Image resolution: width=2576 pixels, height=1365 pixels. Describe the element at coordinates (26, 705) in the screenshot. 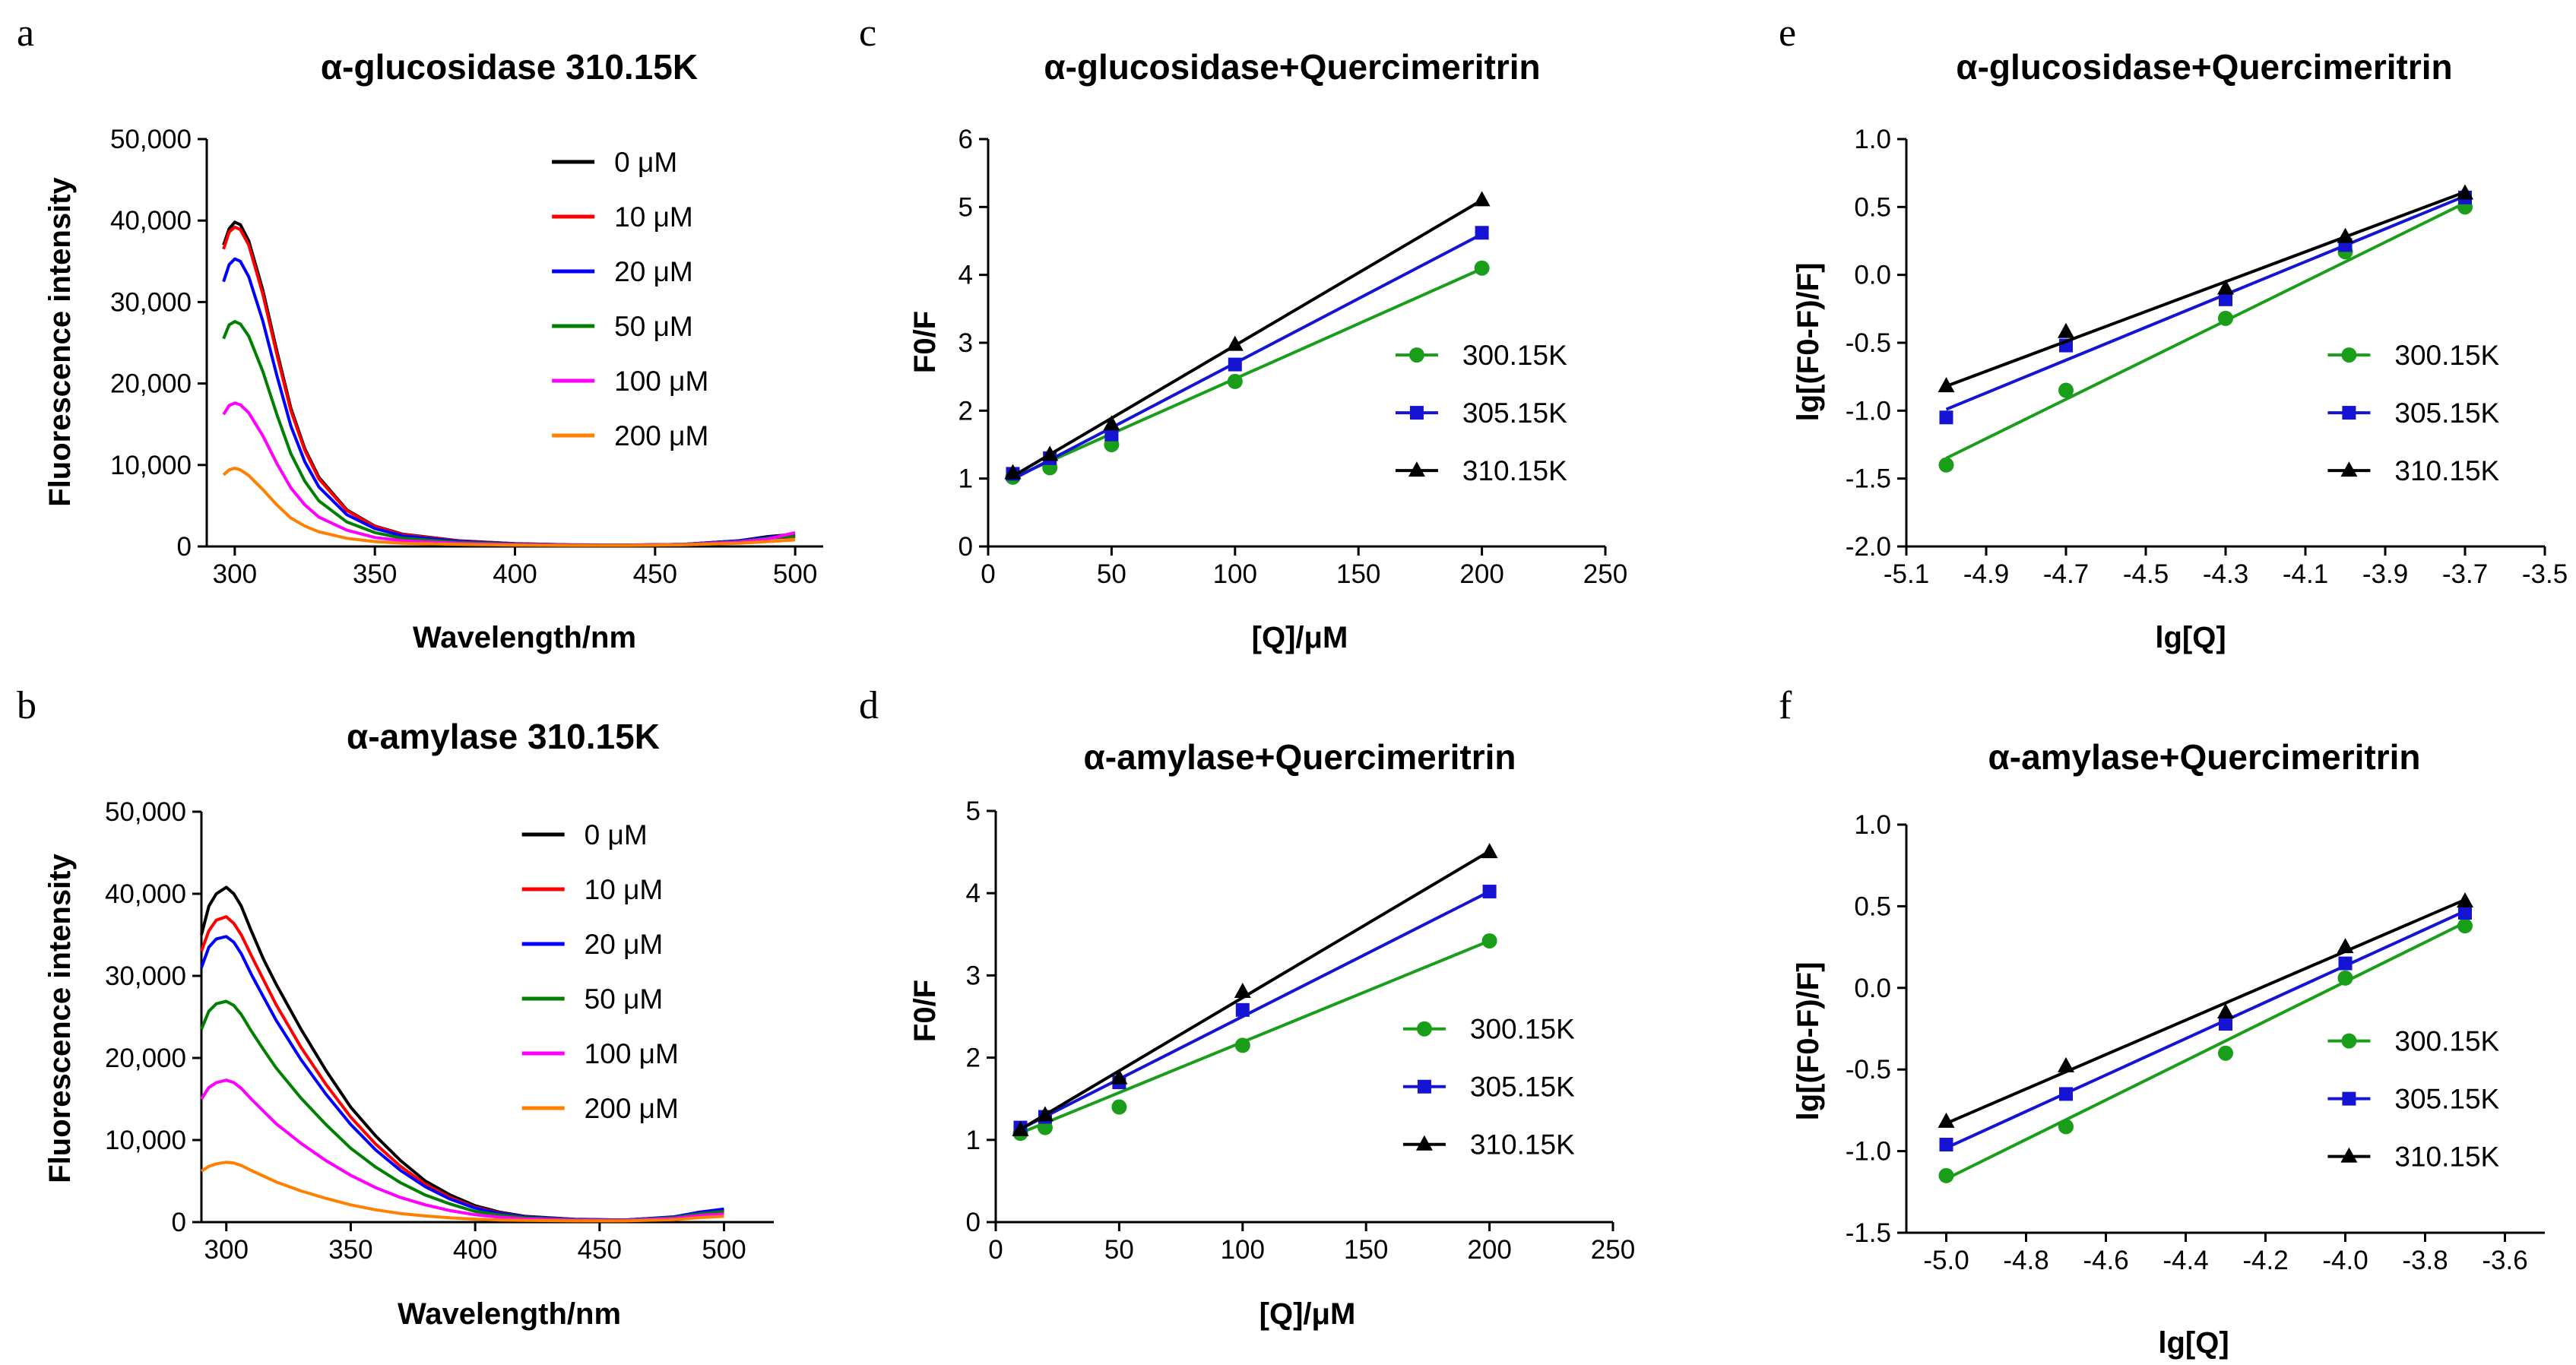

I see `panel-b-letter: b` at that location.